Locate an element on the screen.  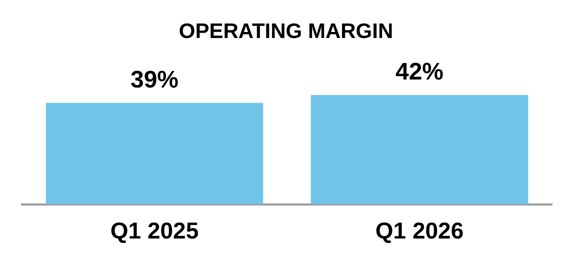
chart-title: OPERATING MARGIN is located at coordinates (286, 31).